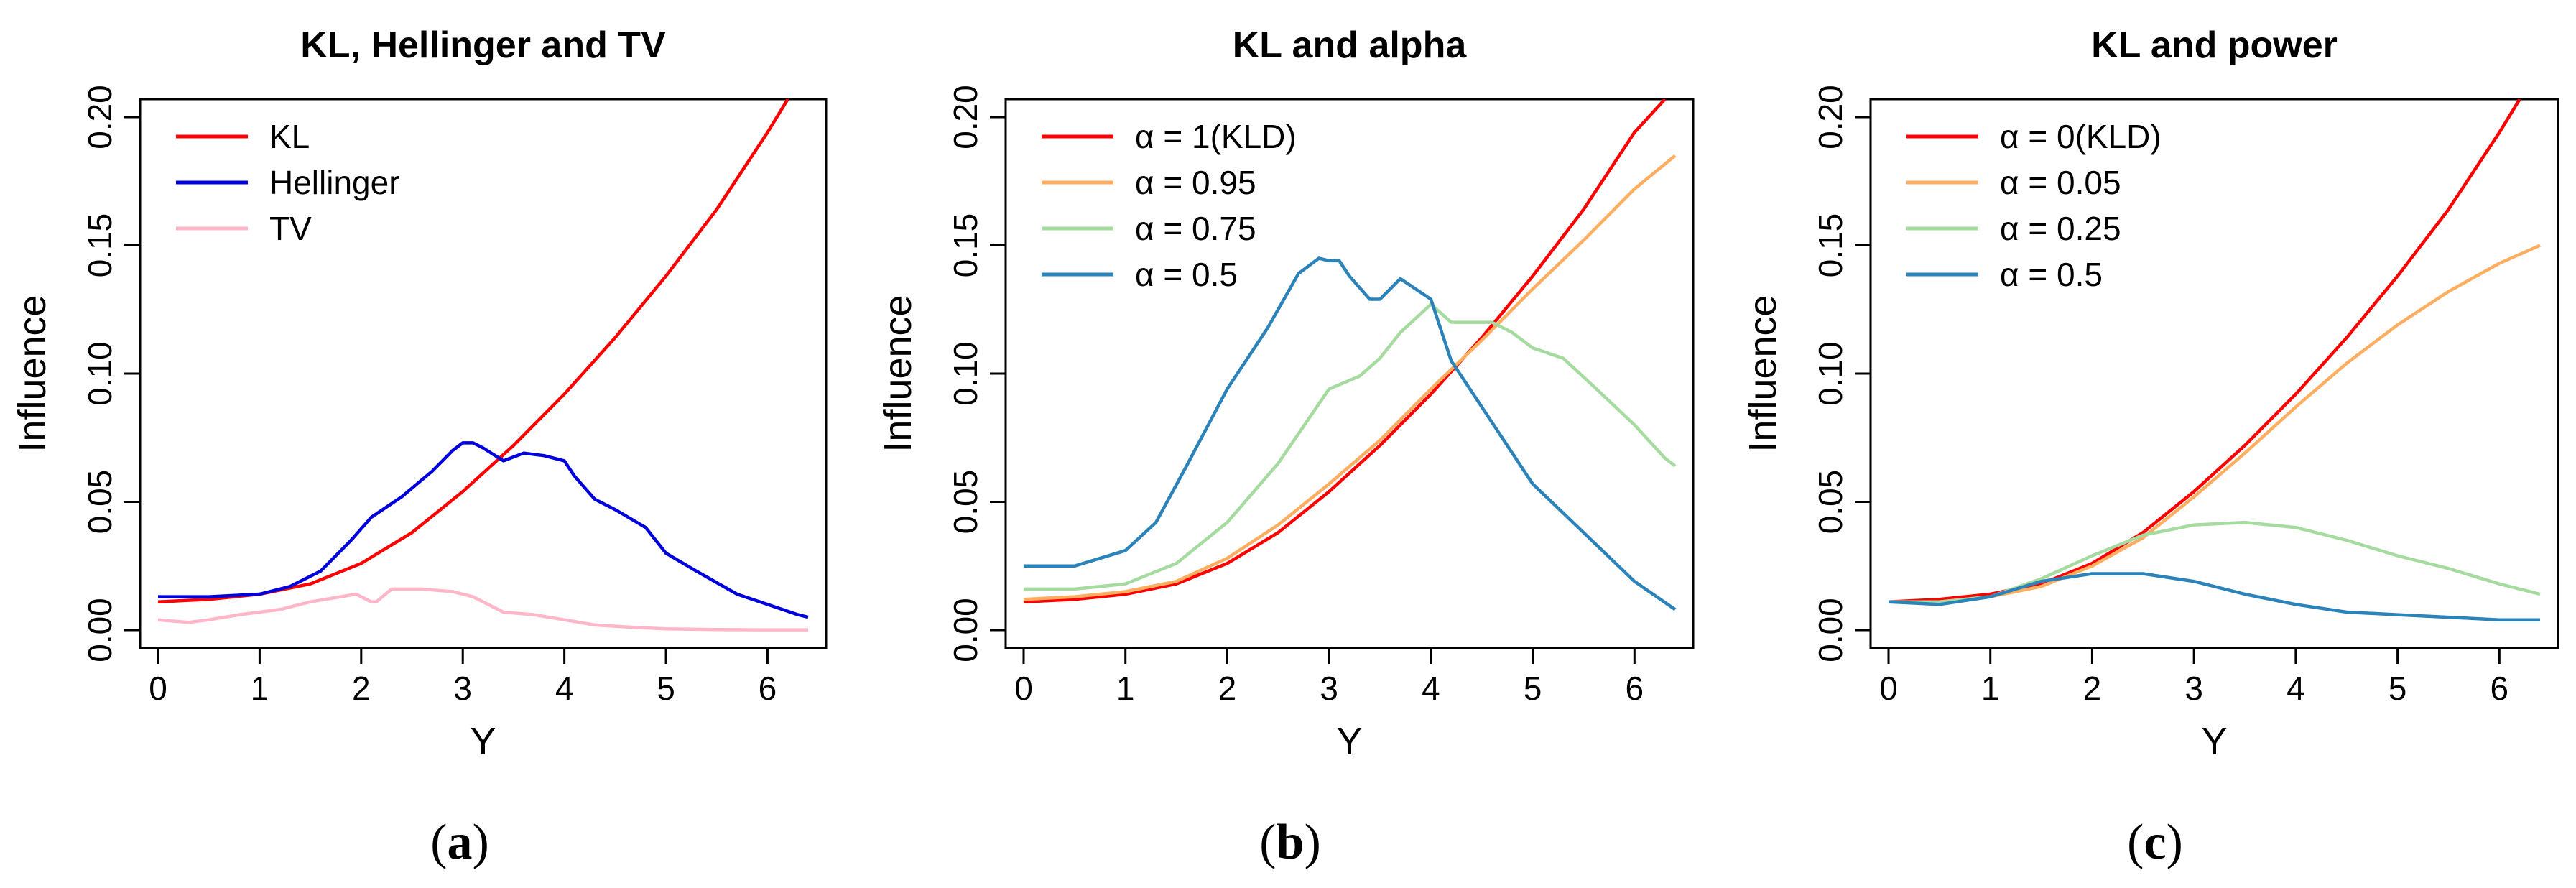 The image size is (2576, 888). Describe the element at coordinates (334, 182) in the screenshot. I see `legend-entry: Hellinger` at that location.